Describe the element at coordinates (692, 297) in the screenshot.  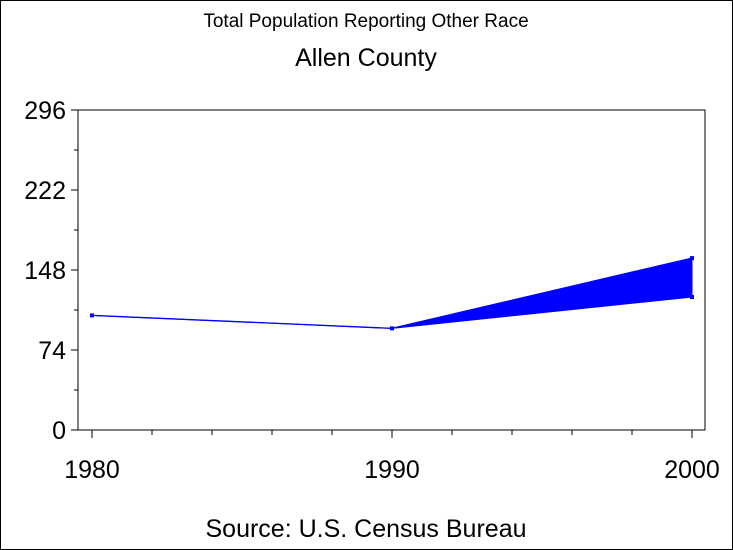
I see `data-point-lower` at that location.